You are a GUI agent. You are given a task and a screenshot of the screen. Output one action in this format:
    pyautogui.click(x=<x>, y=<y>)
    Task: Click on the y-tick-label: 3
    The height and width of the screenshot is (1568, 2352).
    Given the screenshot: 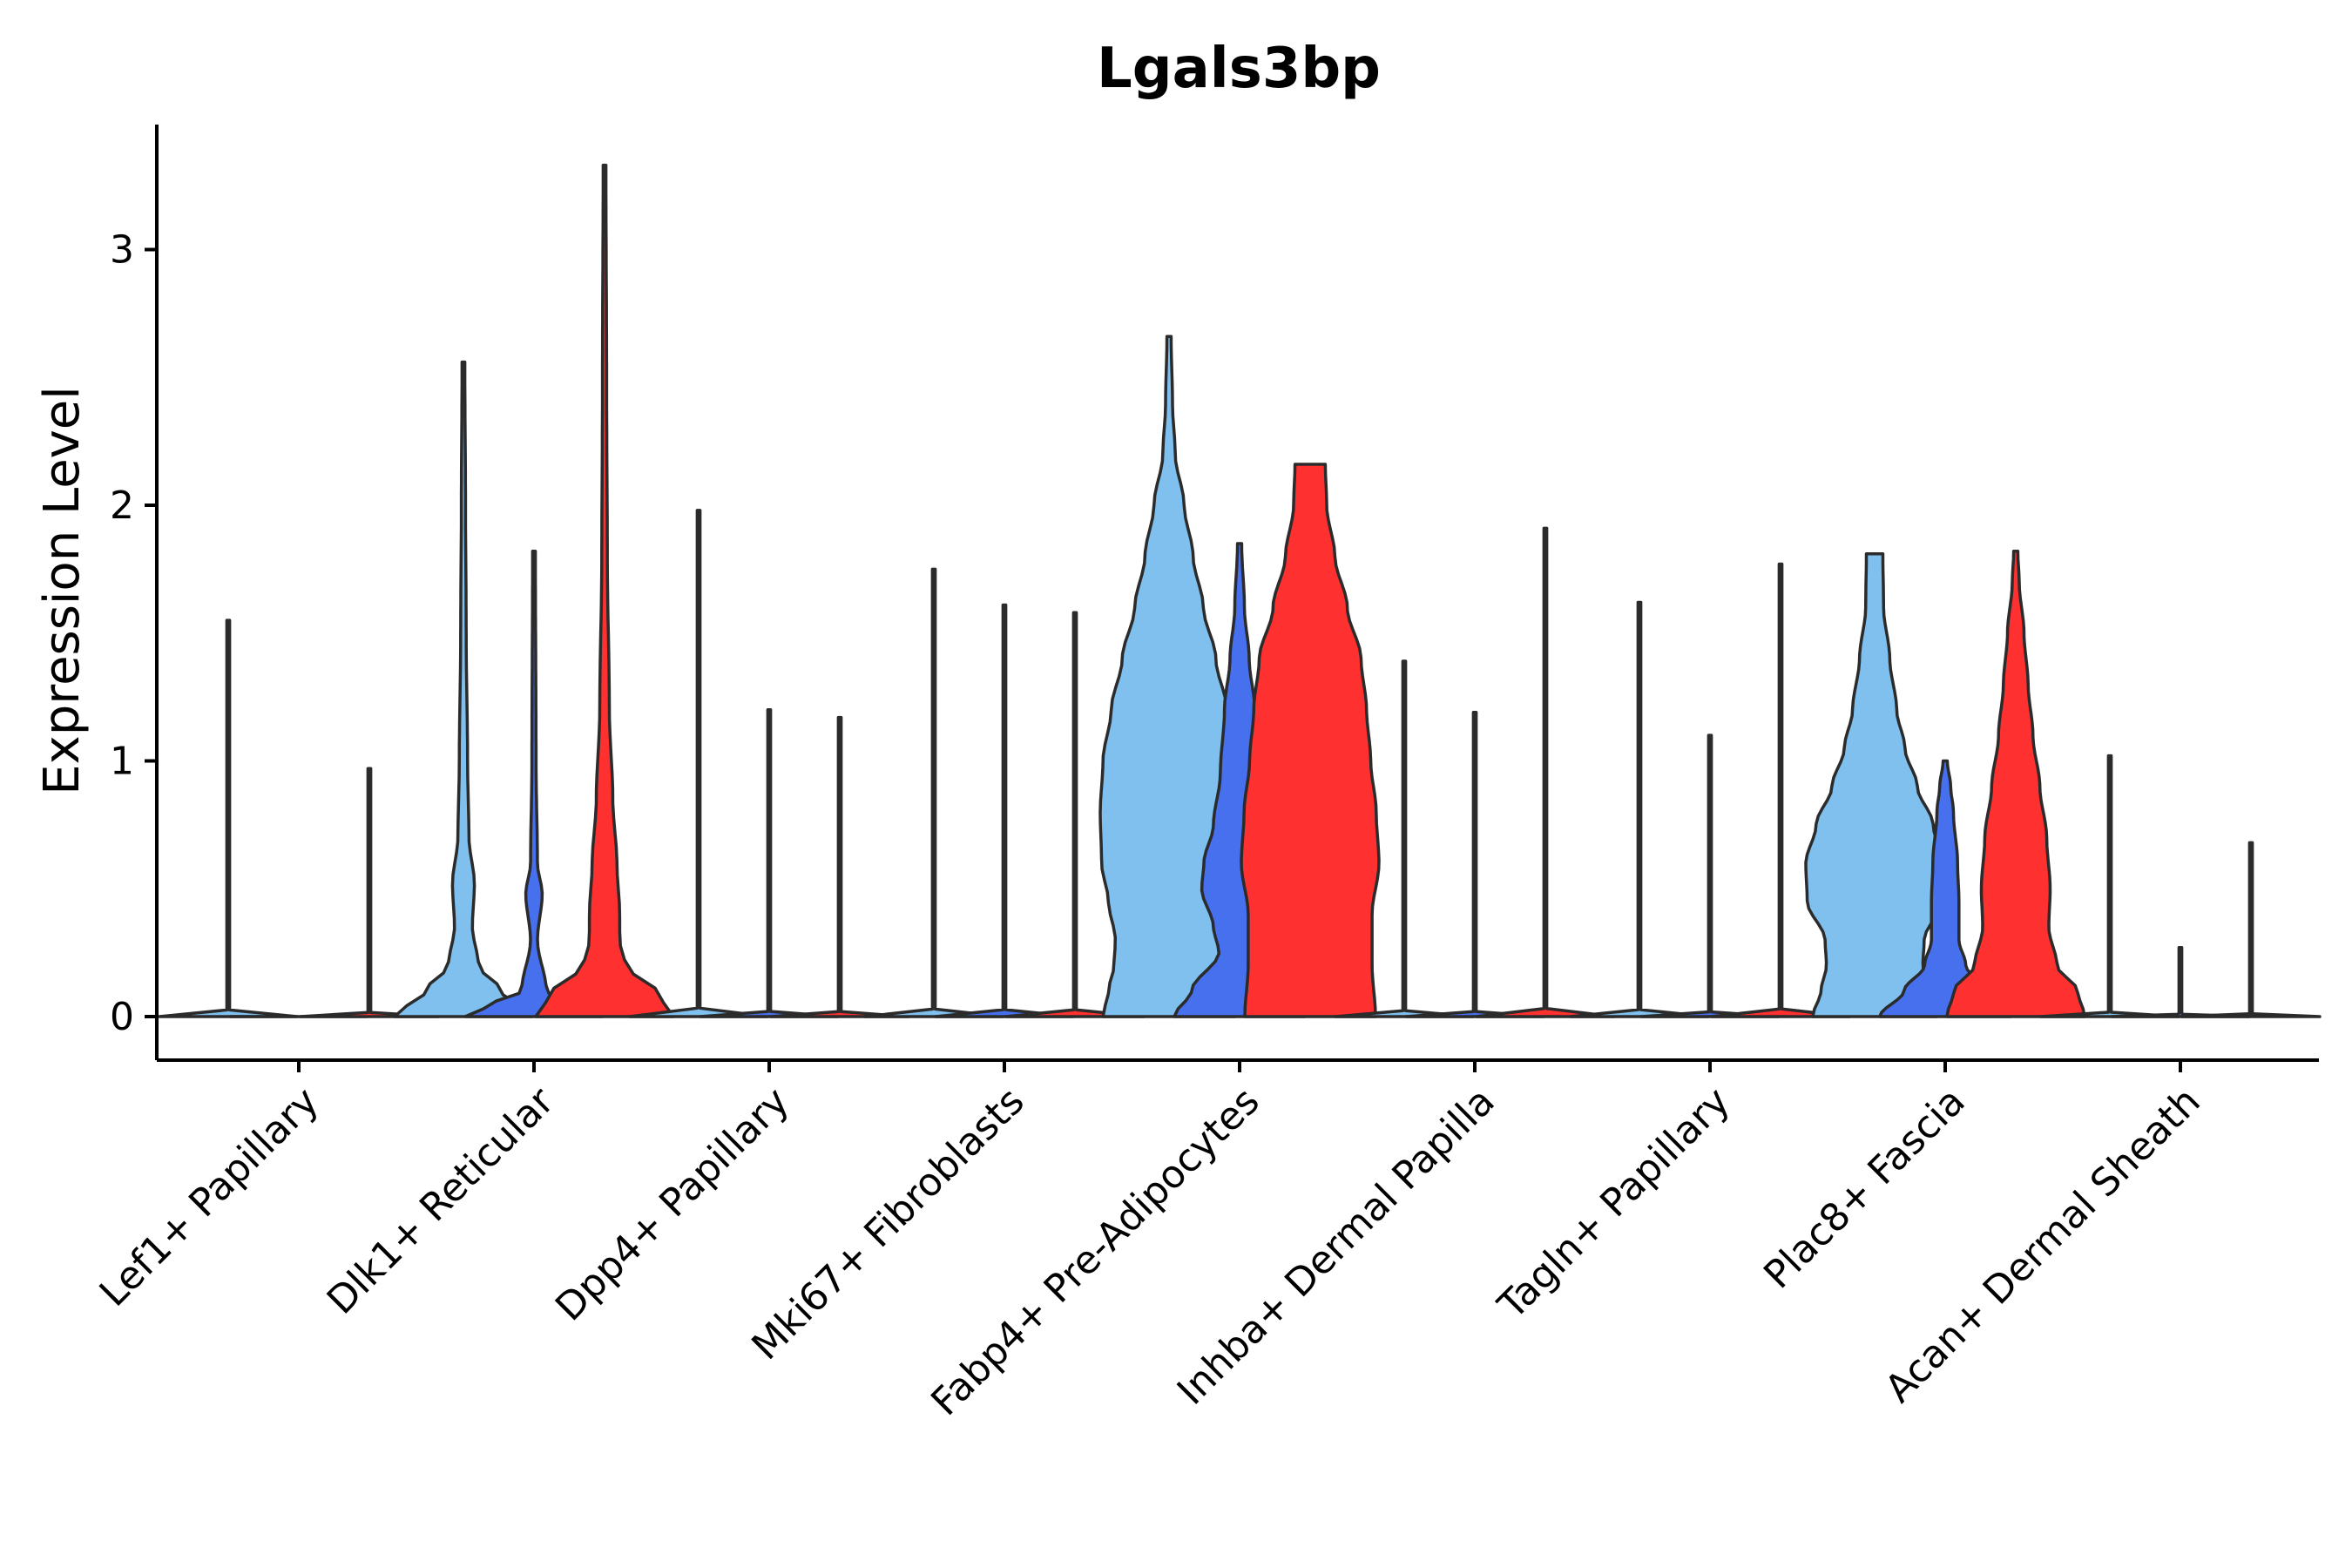 What is the action you would take?
    pyautogui.click(x=122, y=250)
    